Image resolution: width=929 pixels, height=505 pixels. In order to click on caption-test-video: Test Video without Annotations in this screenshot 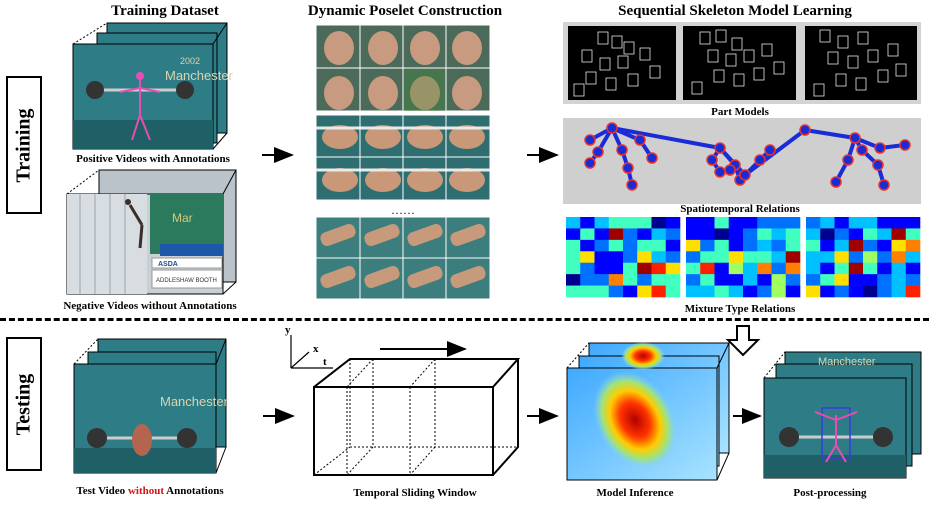, I will do `click(150, 491)`.